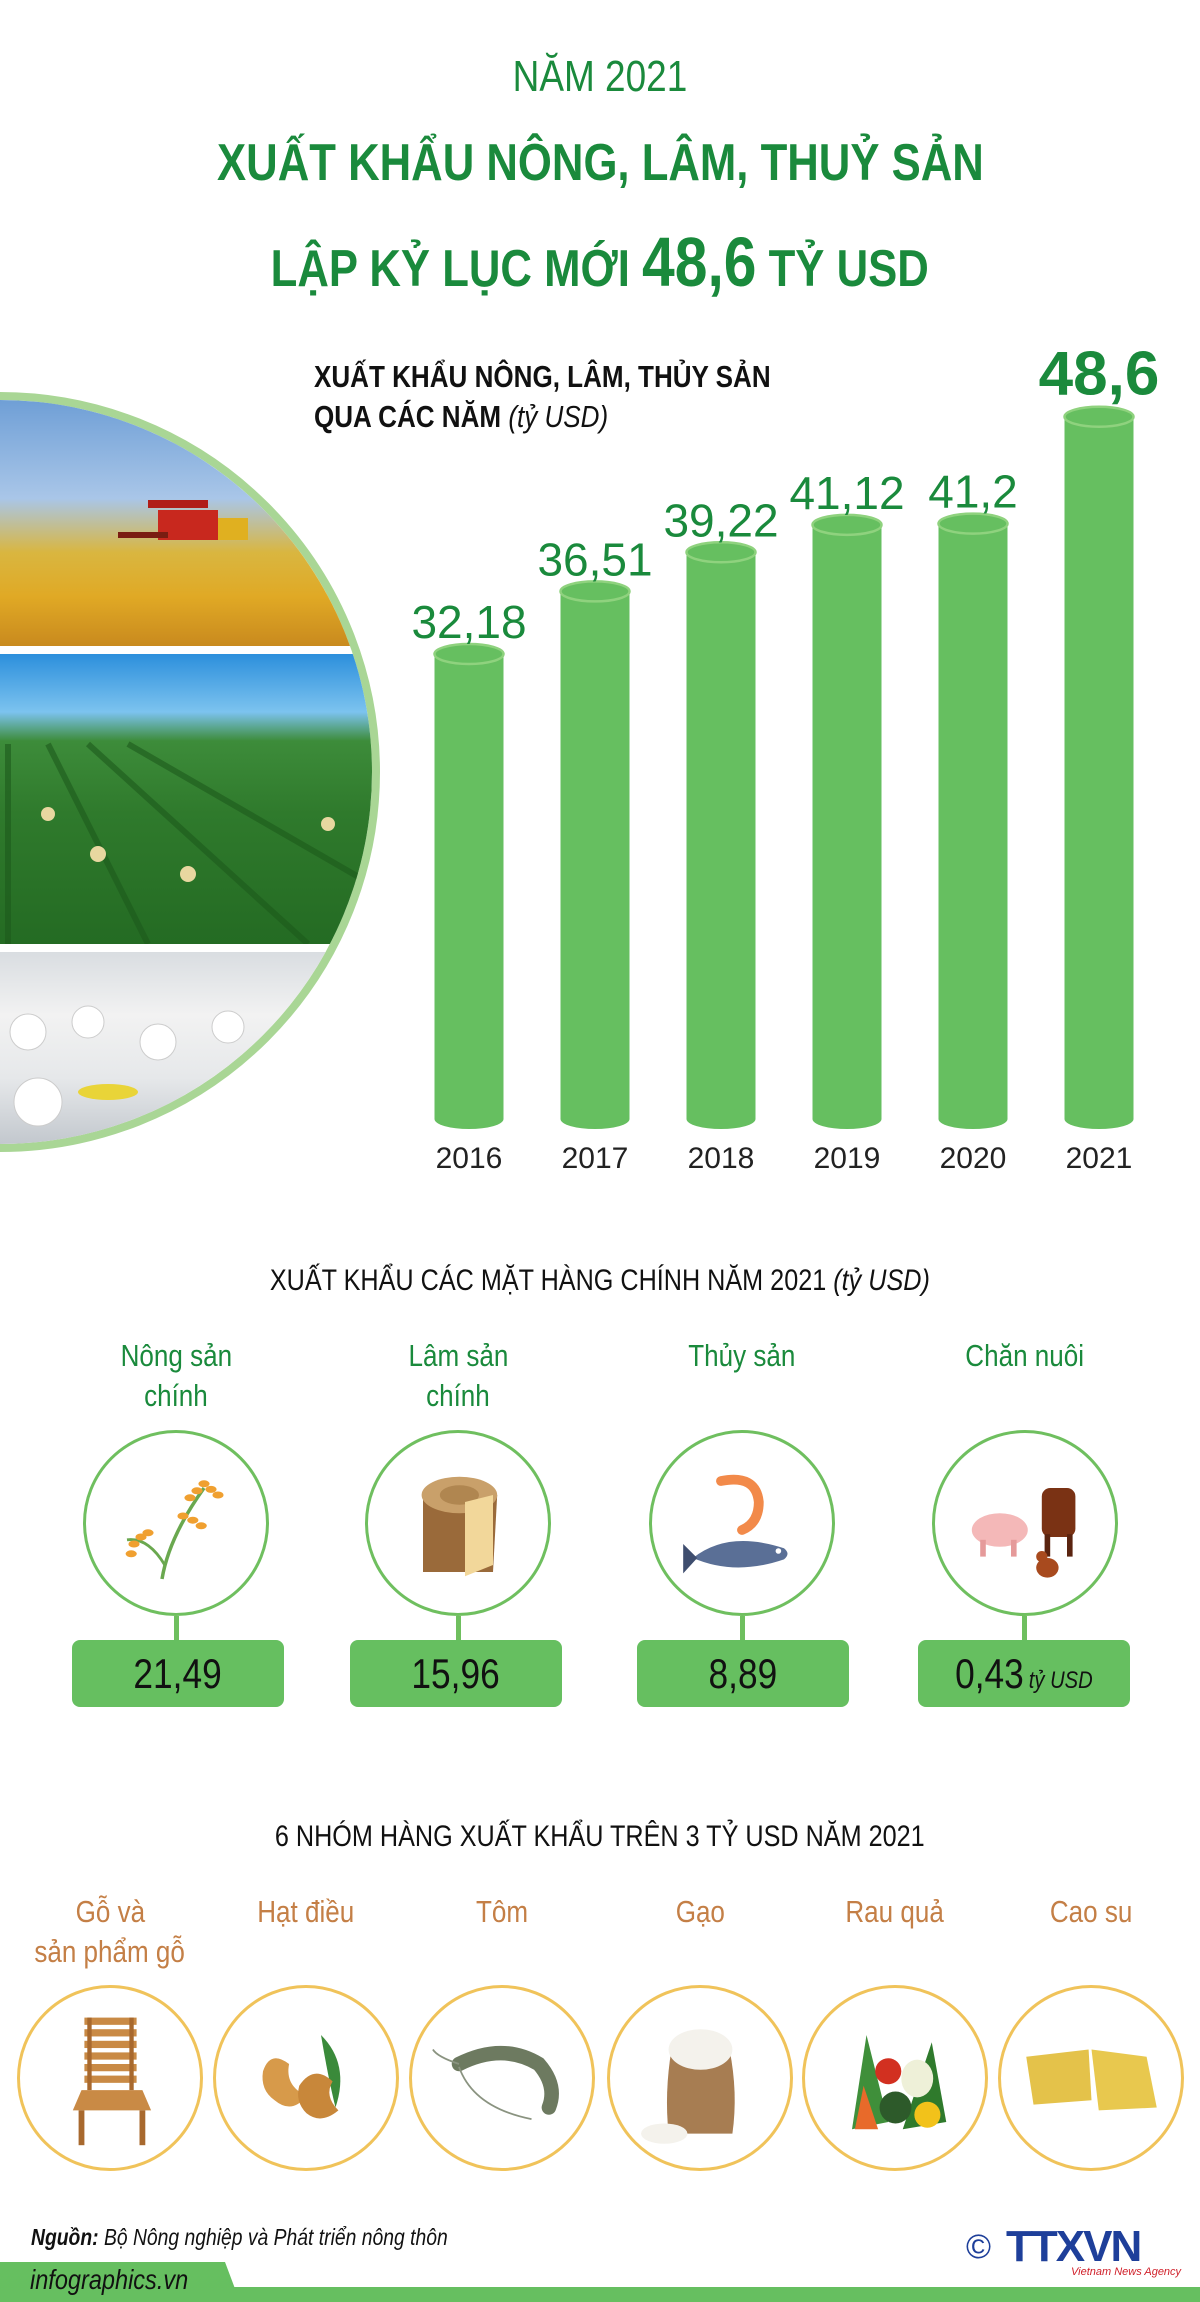 This screenshot has width=1200, height=2302. Describe the element at coordinates (849, 269) in the screenshot. I see `title-suffix: TỶ USD` at that location.